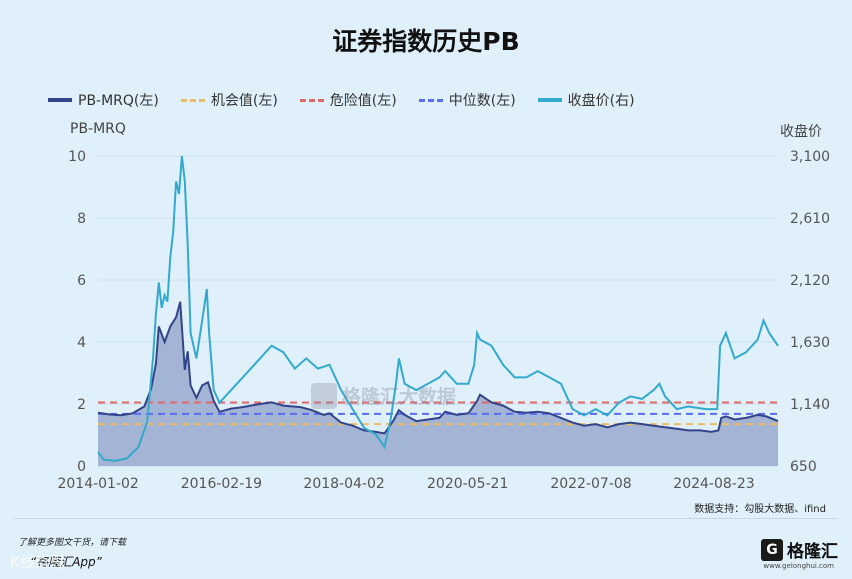 The image size is (852, 579). Describe the element at coordinates (810, 405) in the screenshot. I see `y-right-tick-label: 1,140` at that location.